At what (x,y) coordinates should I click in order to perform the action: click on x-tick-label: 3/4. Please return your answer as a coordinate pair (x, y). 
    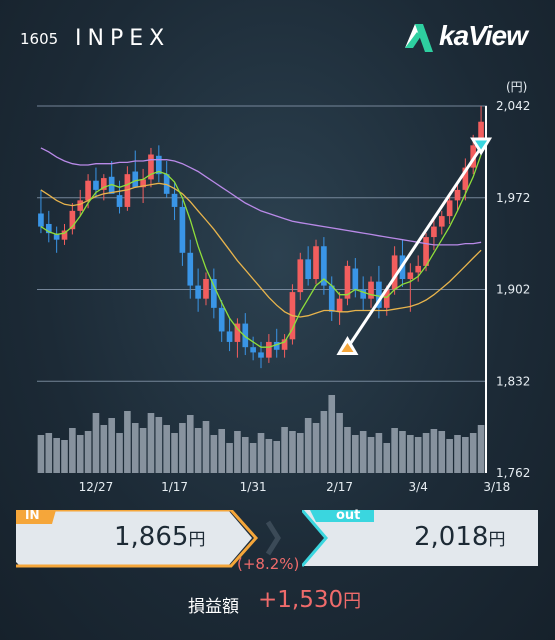
    Looking at the image, I should click on (418, 487).